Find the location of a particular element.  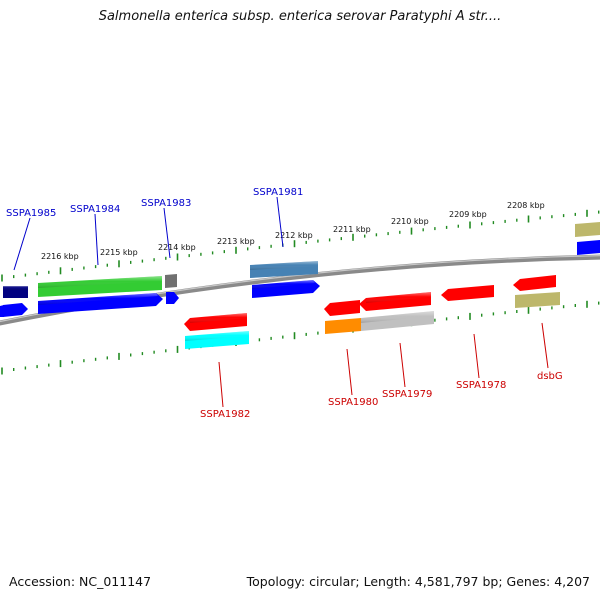

reverse-features-inner is located at coordinates (372, 320).